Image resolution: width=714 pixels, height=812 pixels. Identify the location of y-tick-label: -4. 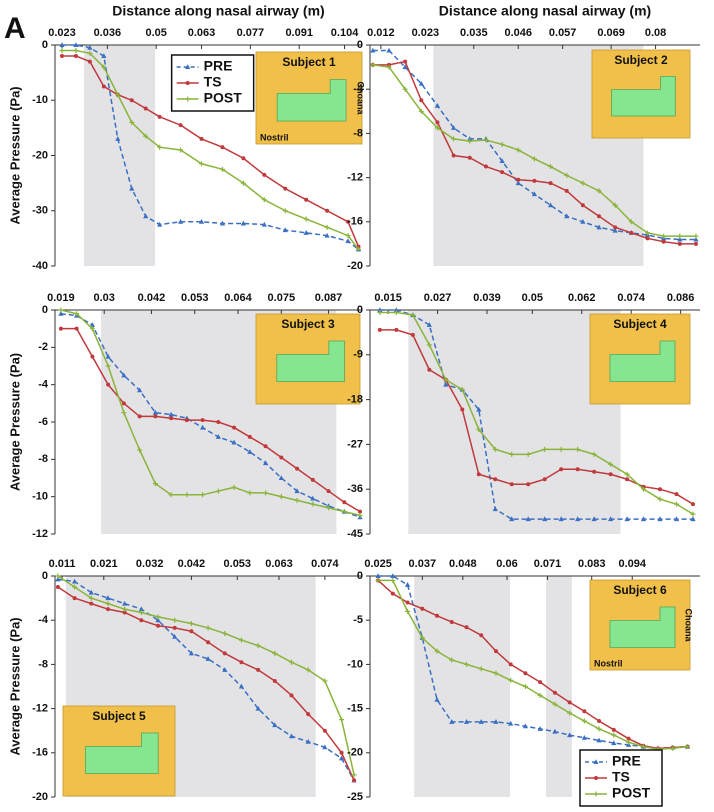
(43, 620).